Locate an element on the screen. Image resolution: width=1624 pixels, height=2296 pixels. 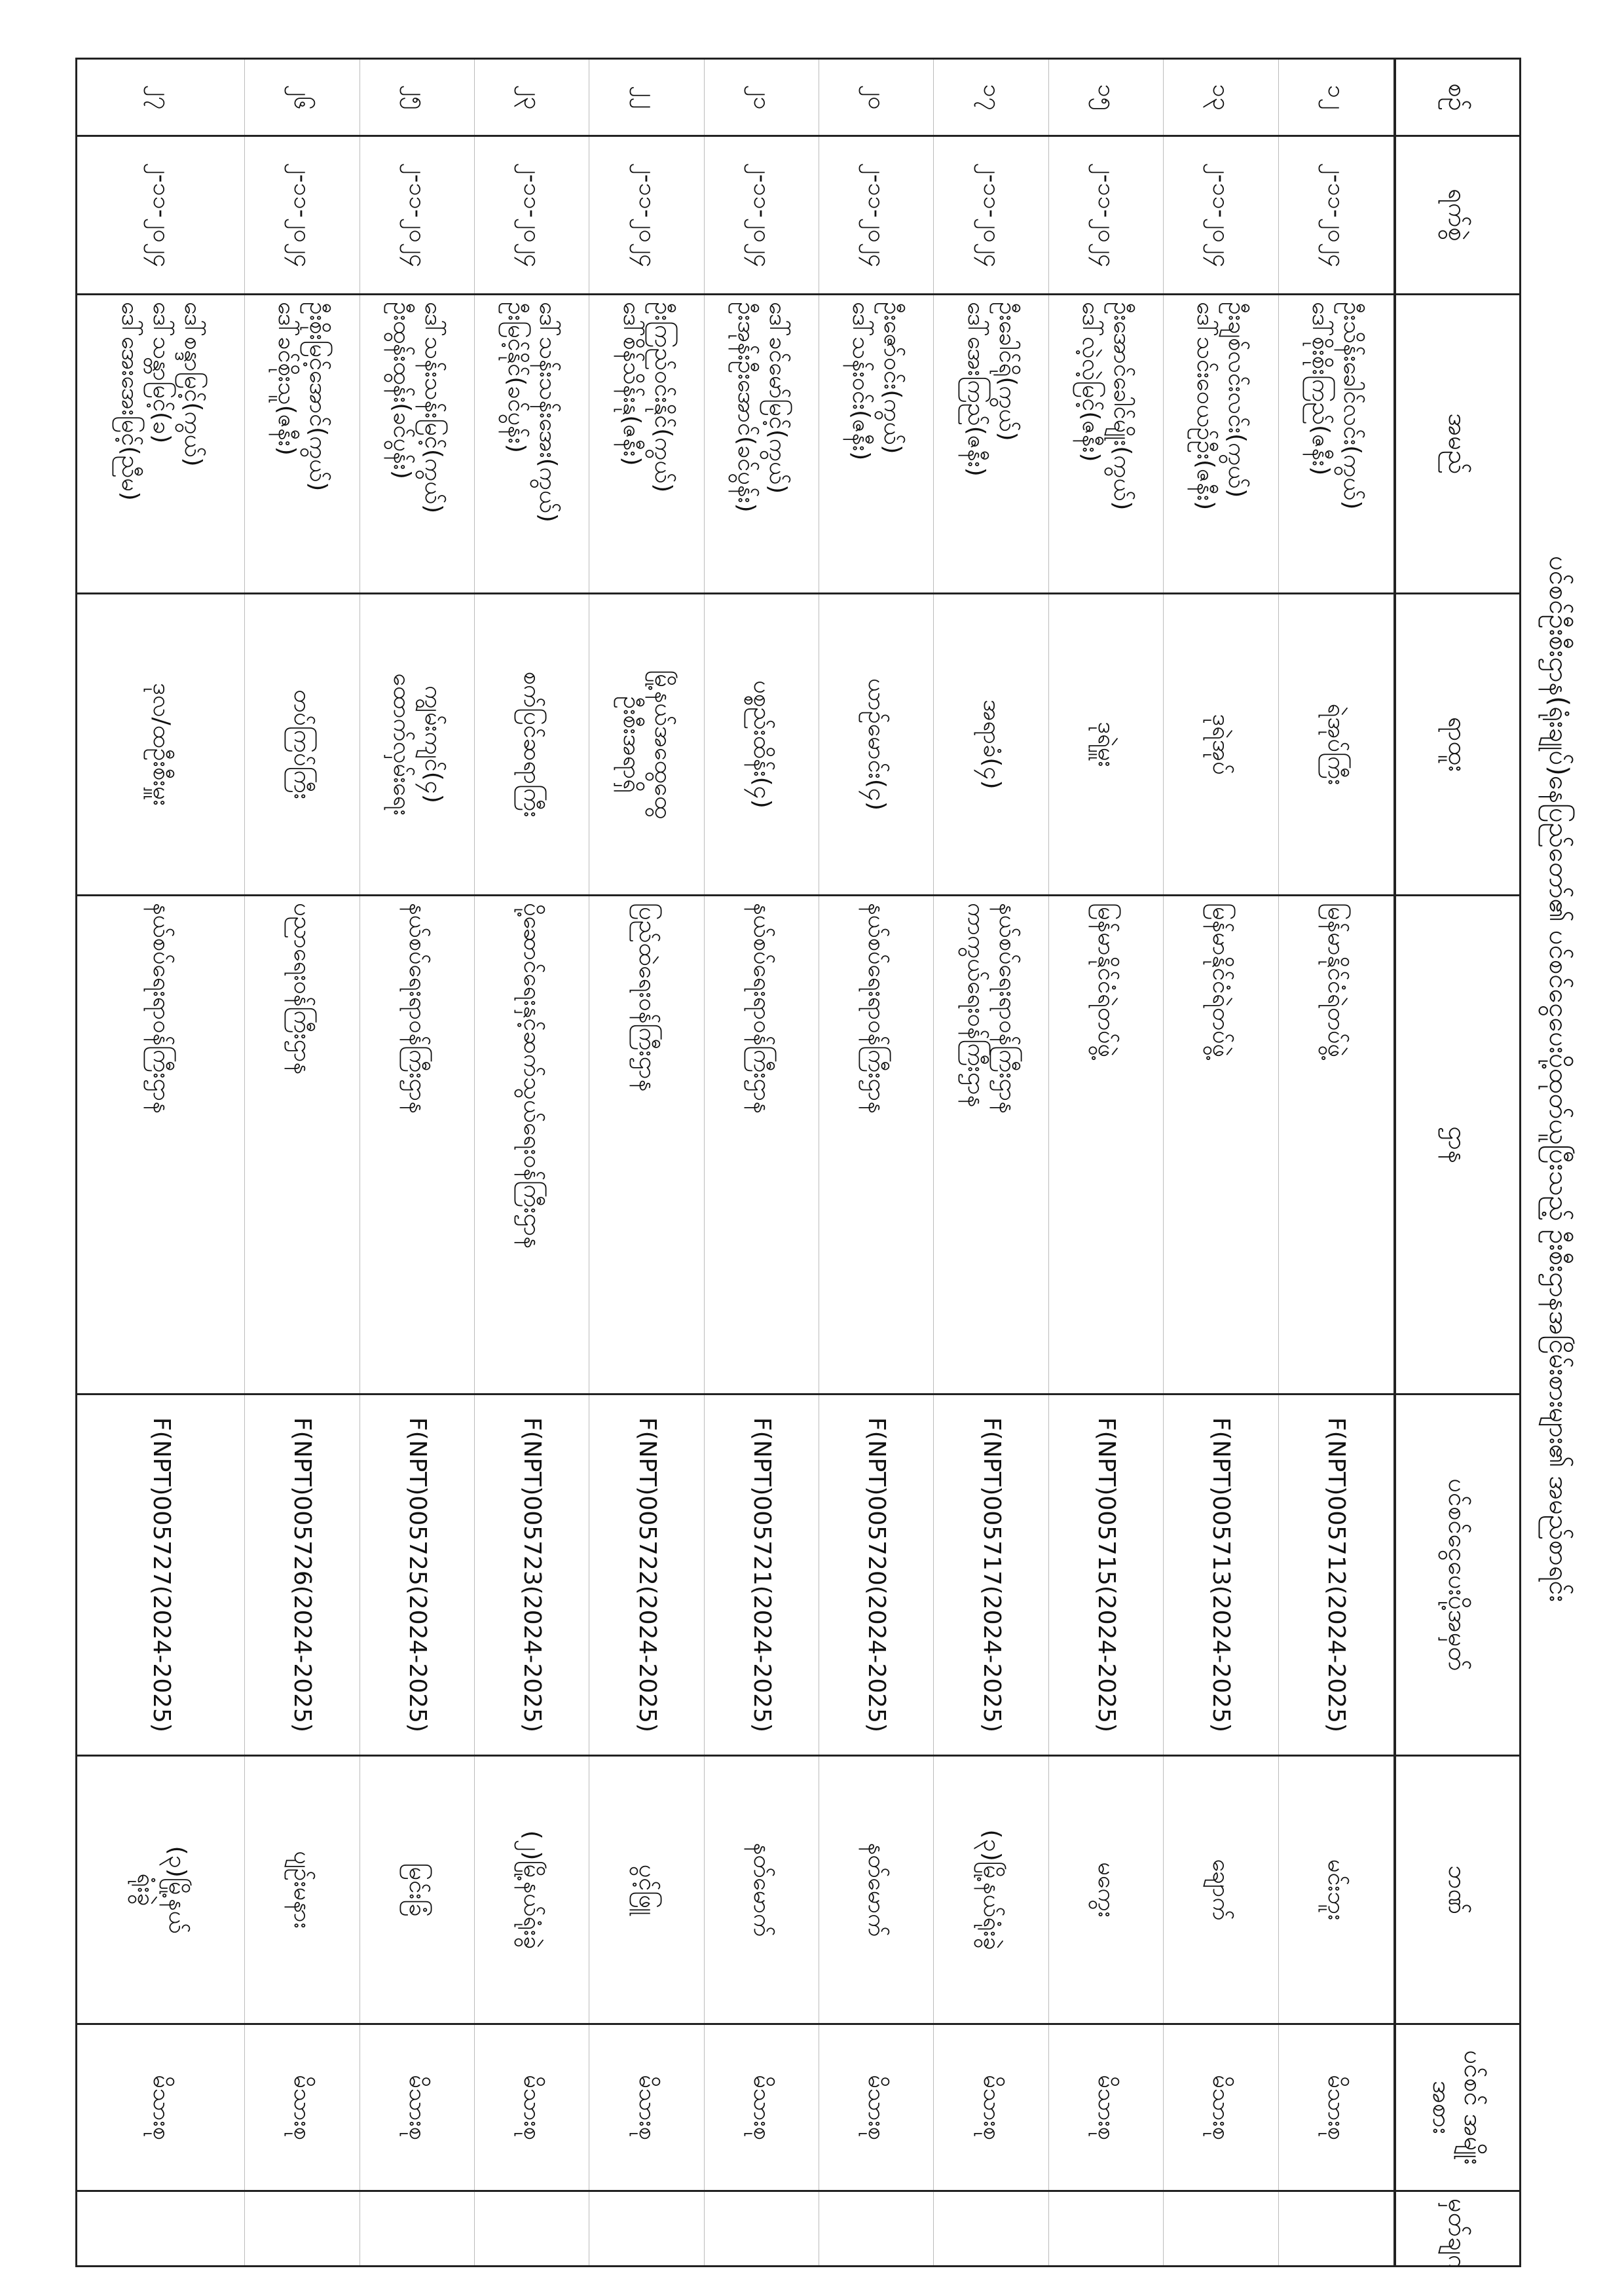
row-name: ဦးခေါင်ရို(ကွယ်) ဒေါ်အေးကြည်(ဇနီး) is located at coordinates (991, 444).